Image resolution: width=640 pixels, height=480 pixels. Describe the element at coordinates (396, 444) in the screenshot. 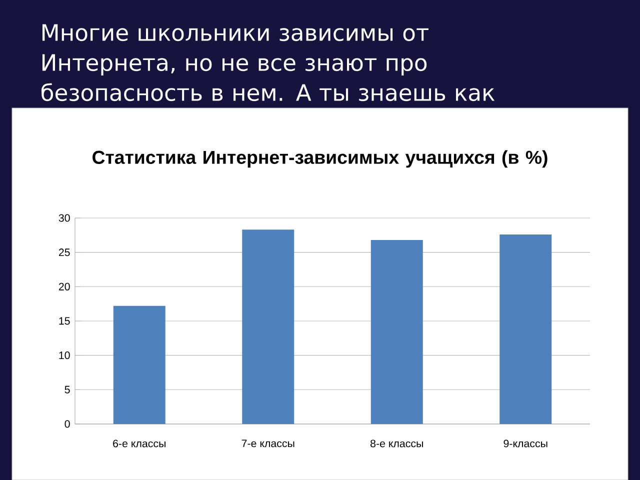

I see `x-tick-label: 8-е классы` at that location.